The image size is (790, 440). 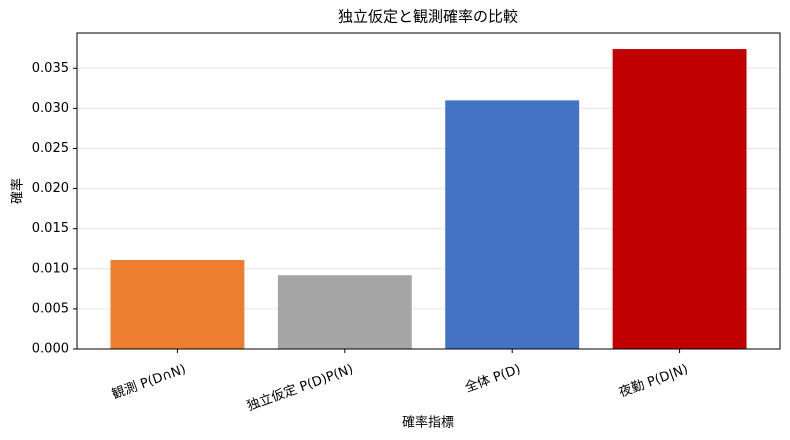 What do you see at coordinates (493, 378) in the screenshot?
I see `x-tick-label: 全体 P(D)` at bounding box center [493, 378].